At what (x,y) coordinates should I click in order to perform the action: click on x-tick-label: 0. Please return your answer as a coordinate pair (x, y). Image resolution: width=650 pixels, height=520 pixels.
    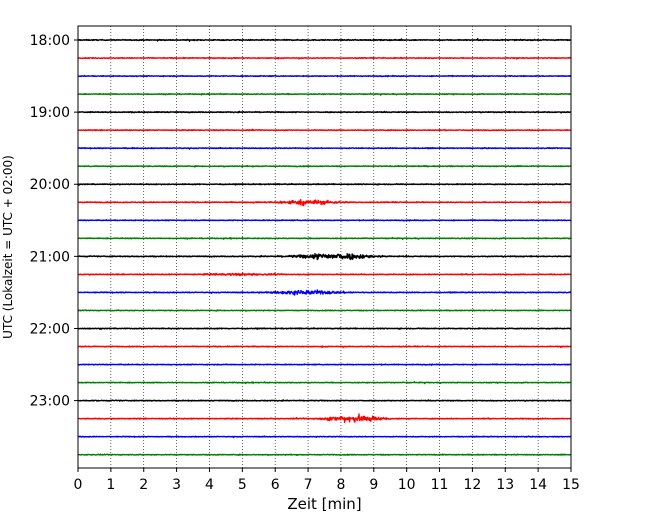
    Looking at the image, I should click on (78, 485).